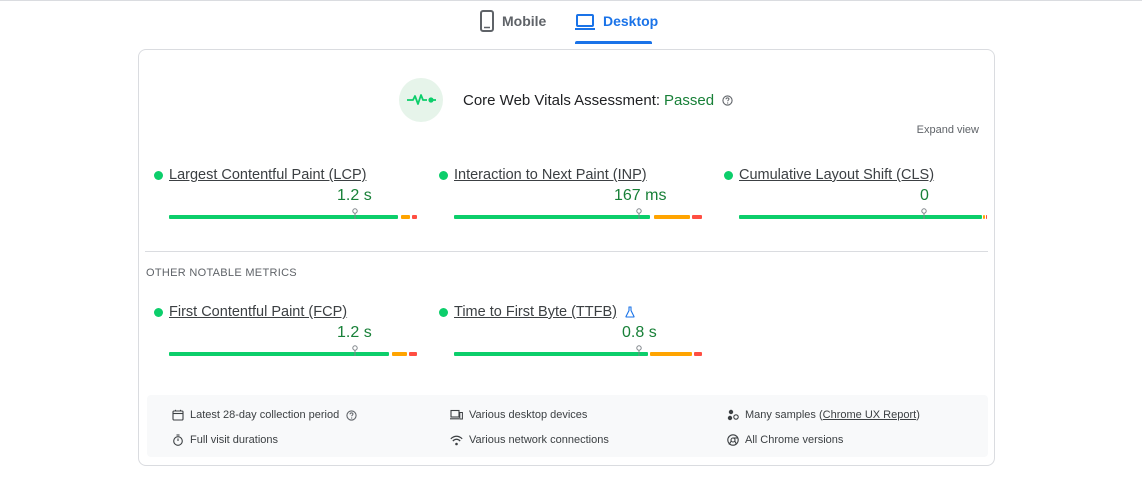 The height and width of the screenshot is (477, 1142). I want to click on calendar-icon, so click(178, 415).